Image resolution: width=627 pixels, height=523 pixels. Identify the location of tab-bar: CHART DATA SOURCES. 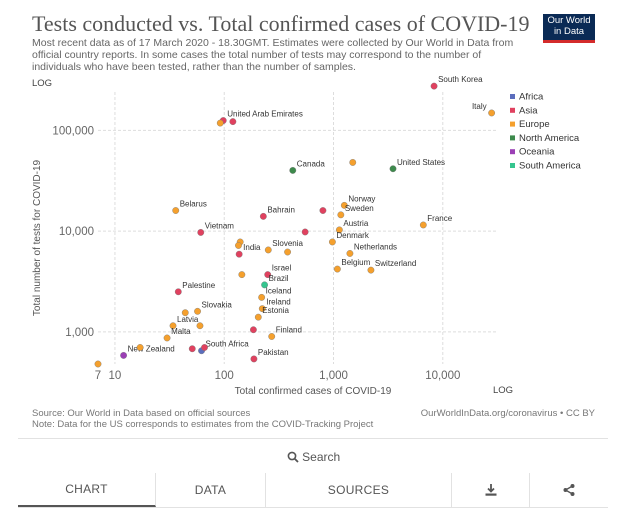
(313, 490).